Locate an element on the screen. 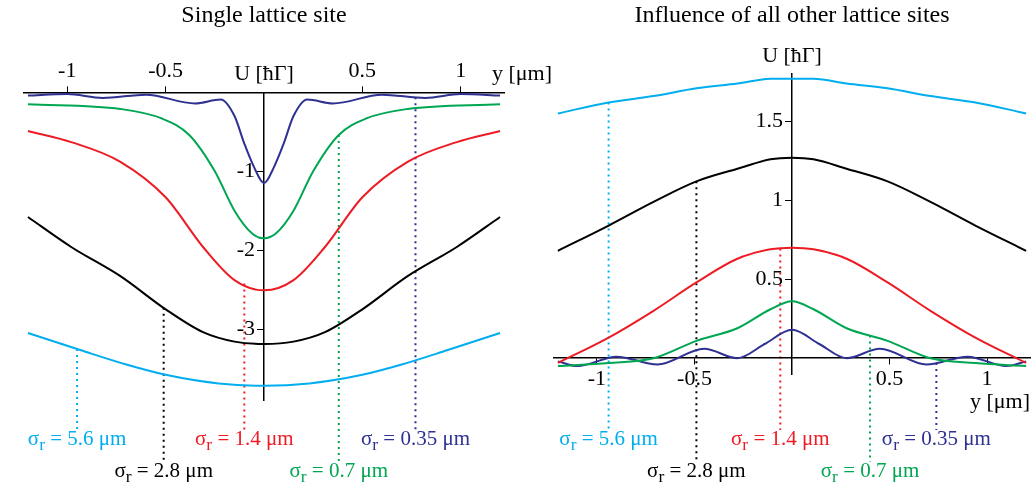 Image resolution: width=1036 pixels, height=491 pixels. y-tick-label: -2 is located at coordinates (245, 248).